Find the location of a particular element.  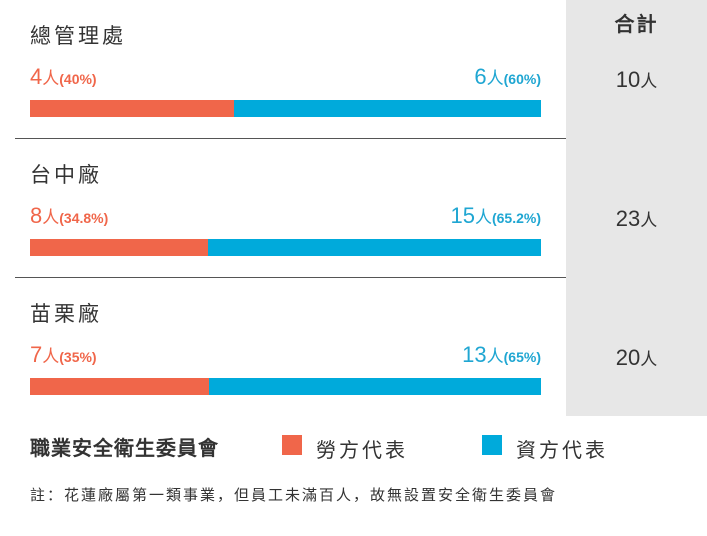

labor-stat-percent: (40%) is located at coordinates (78, 79).